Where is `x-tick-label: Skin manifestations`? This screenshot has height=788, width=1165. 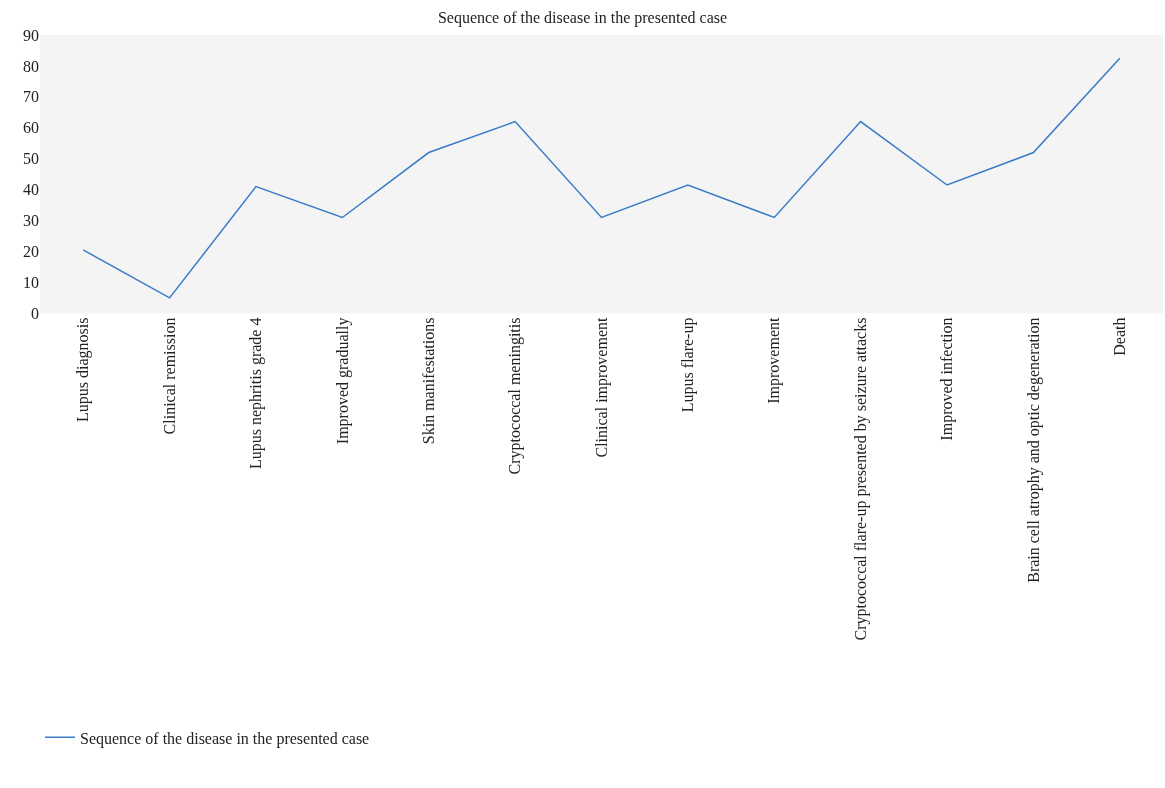 x-tick-label: Skin manifestations is located at coordinates (428, 381).